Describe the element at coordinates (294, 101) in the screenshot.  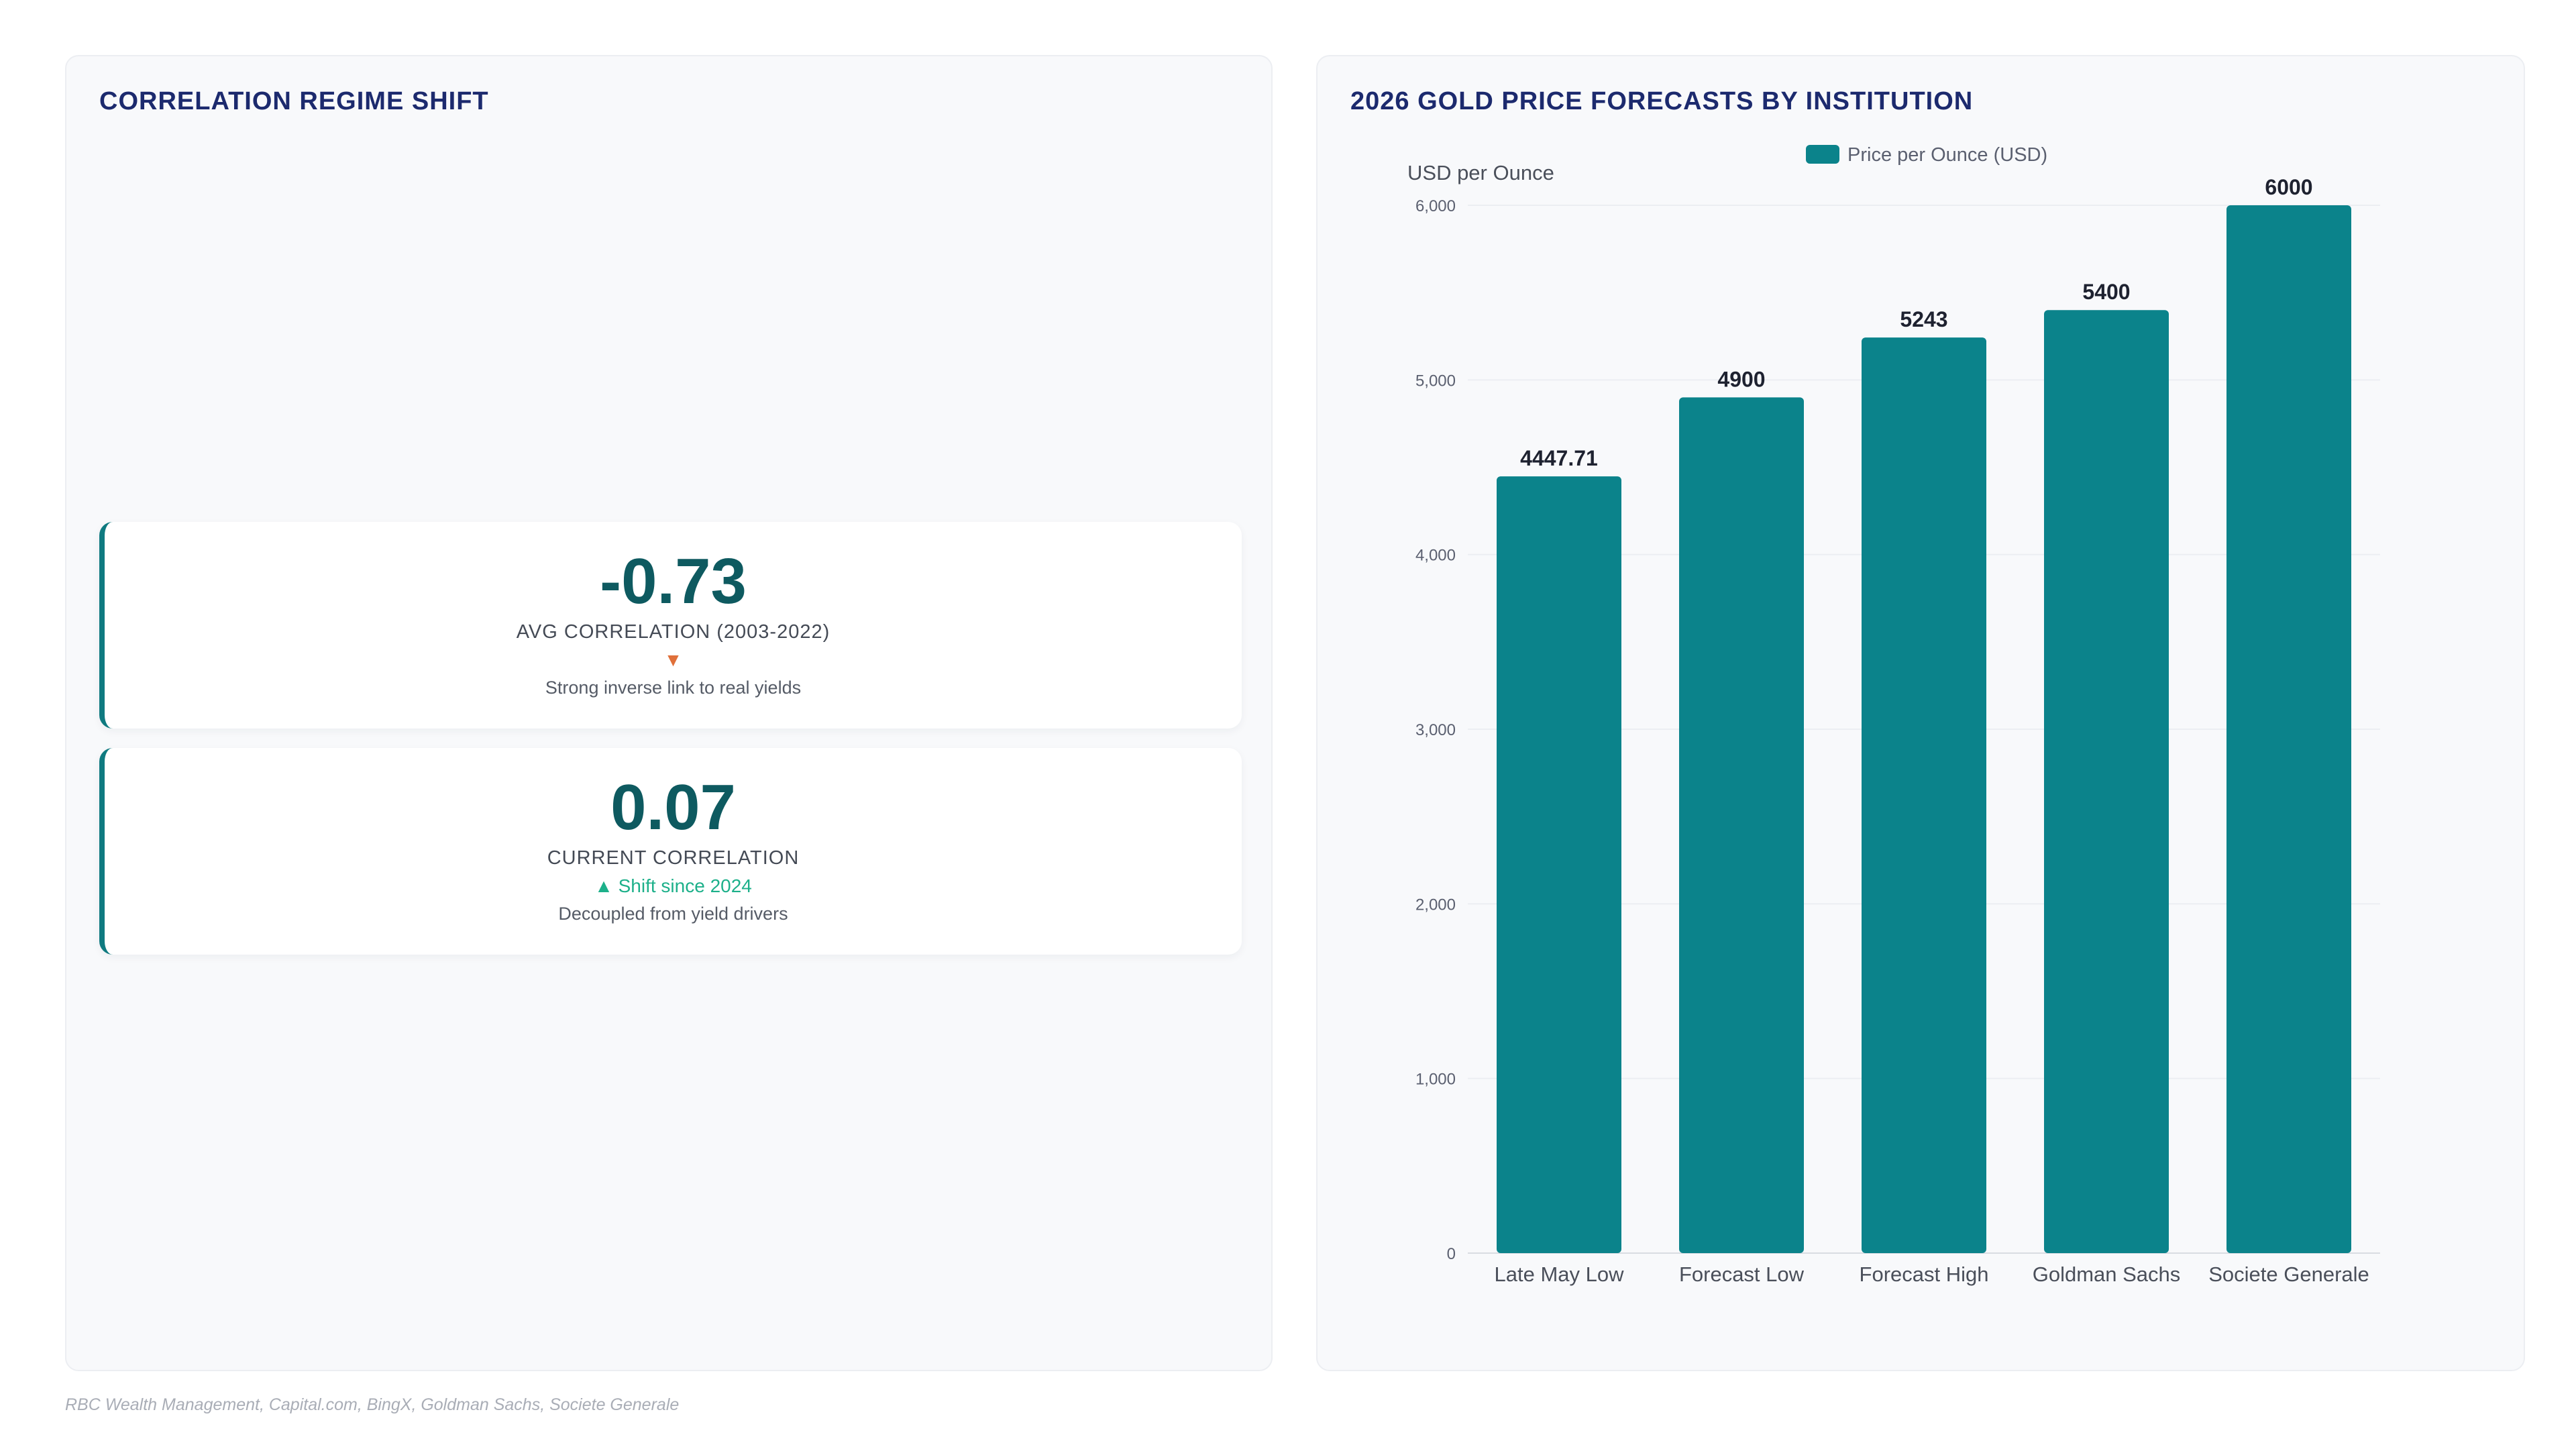
I see `correlation-panel-title: CORRELATION REGIME SHIFT` at that location.